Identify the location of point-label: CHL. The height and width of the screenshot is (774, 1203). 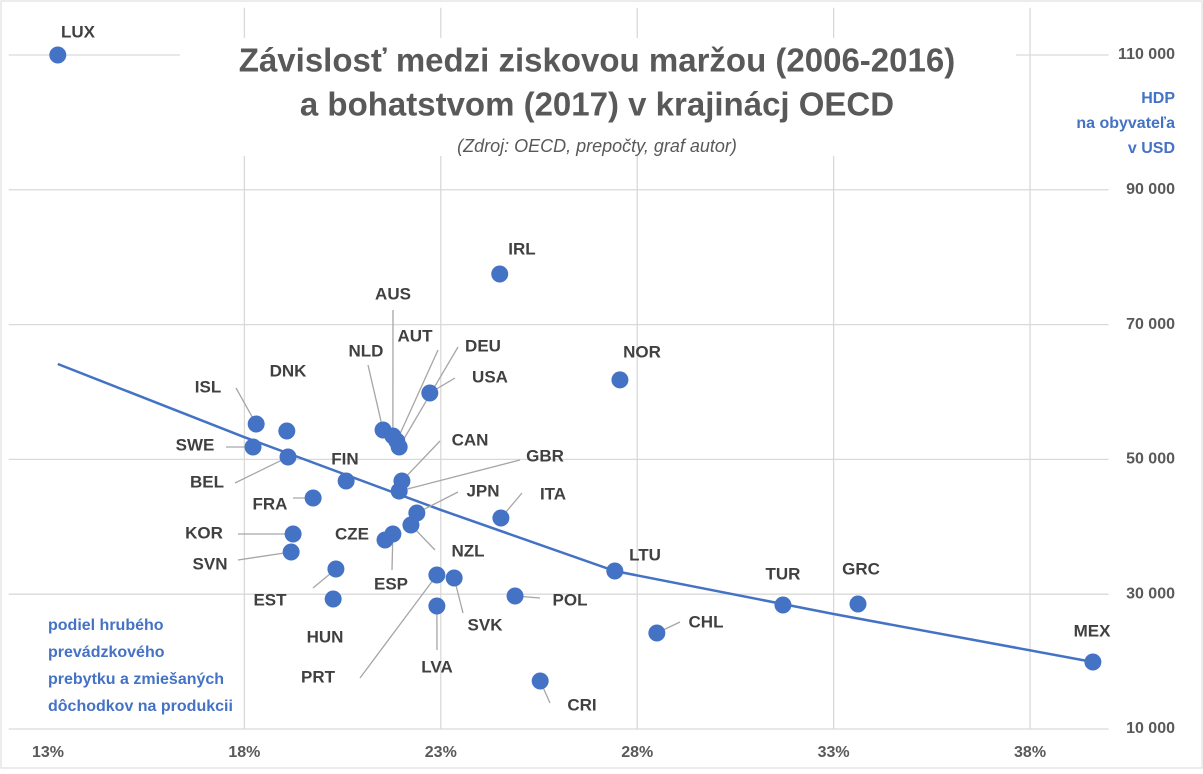
(706, 621).